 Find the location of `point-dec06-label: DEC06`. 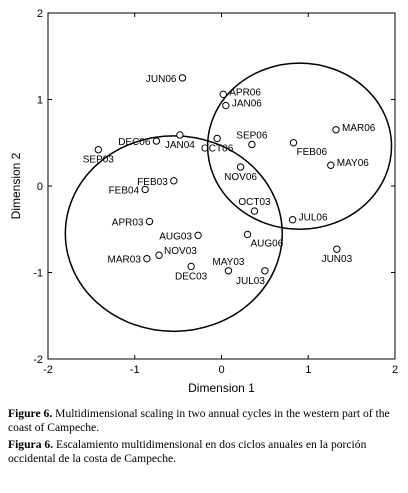

point-dec06-label: DEC06 is located at coordinates (134, 142).